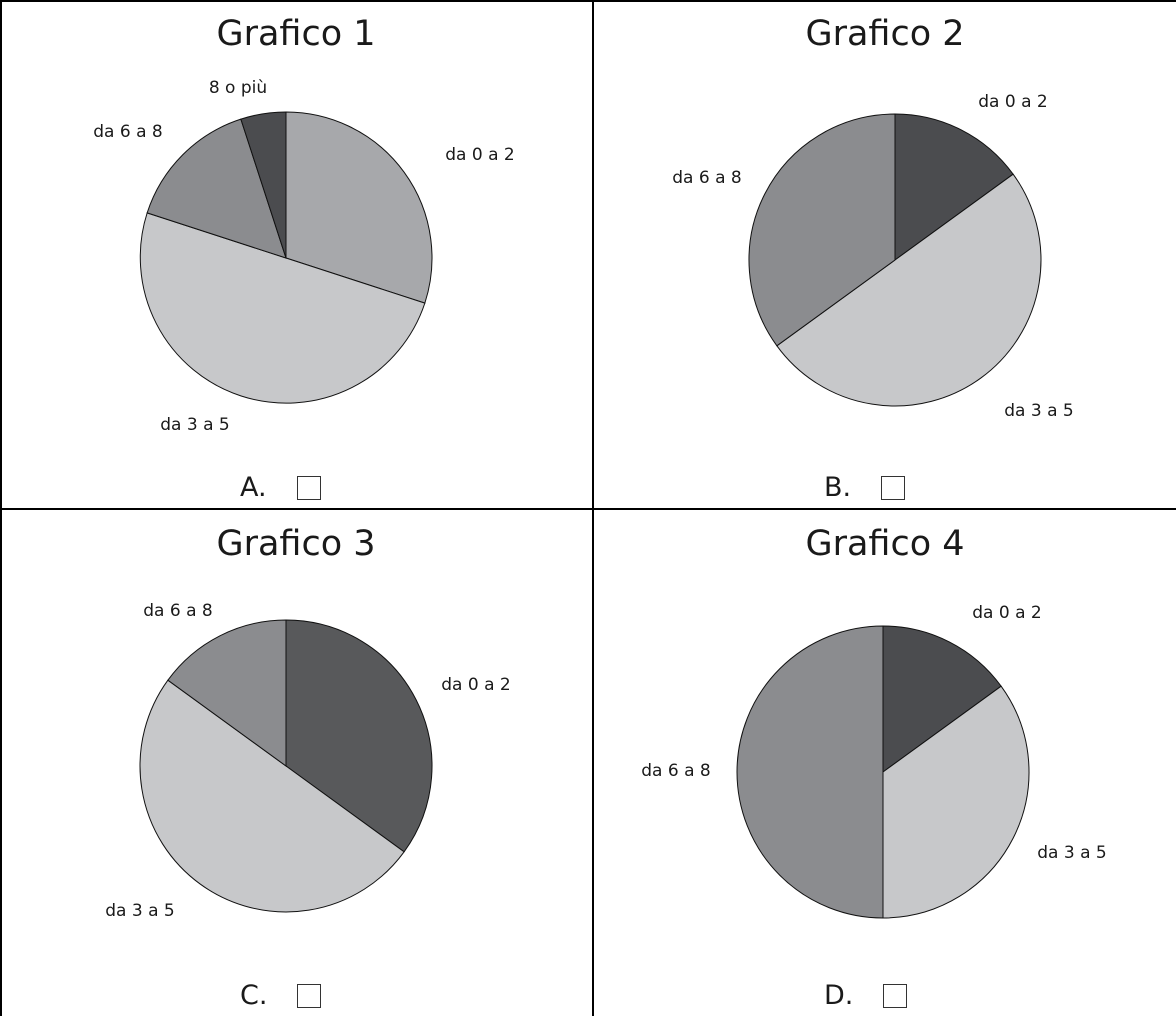 This screenshot has width=1176, height=1016. I want to click on slice-label-1-2: da 3 a 5, so click(194, 425).